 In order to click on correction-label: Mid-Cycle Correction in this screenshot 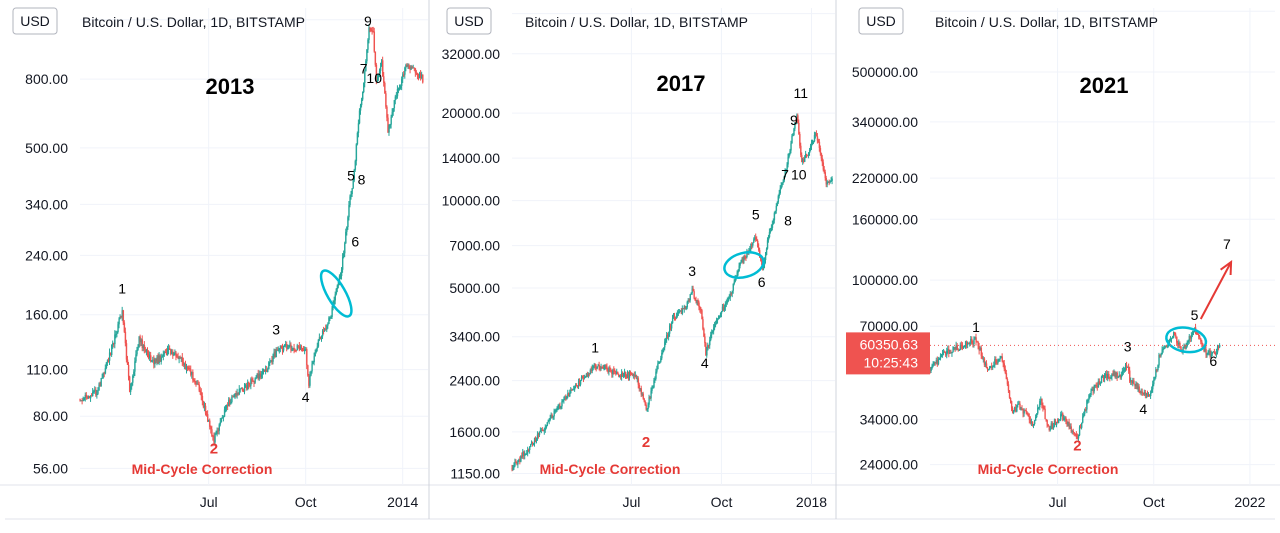, I will do `click(610, 469)`.